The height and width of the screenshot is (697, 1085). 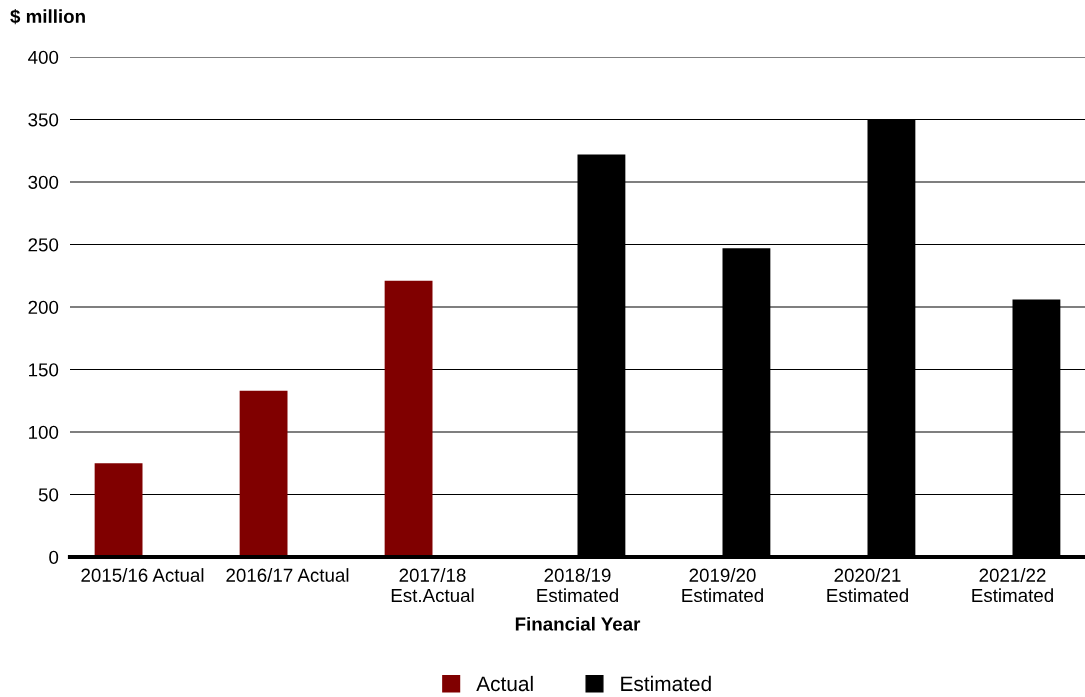 What do you see at coordinates (48, 495) in the screenshot?
I see `y-tick-label: 50` at bounding box center [48, 495].